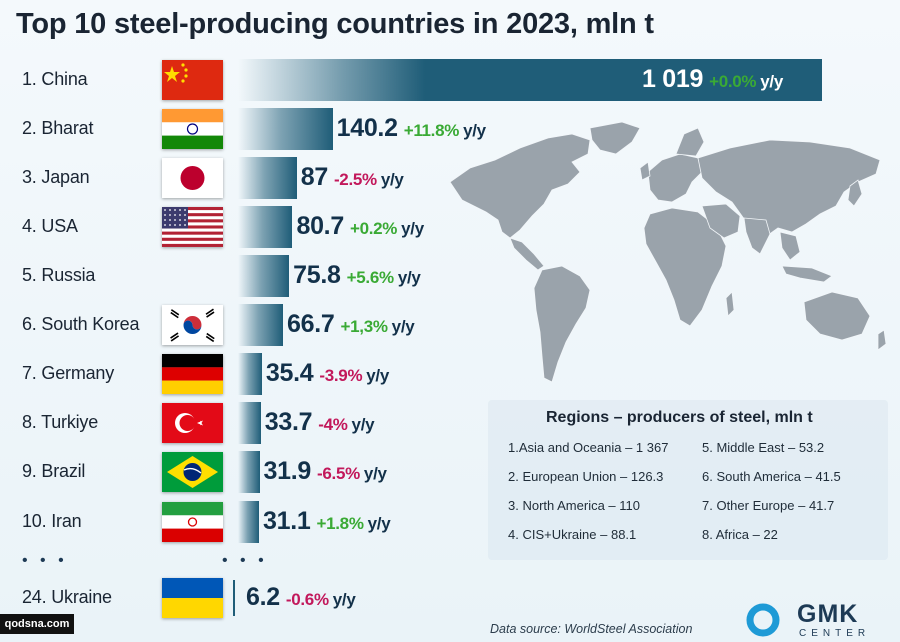 This screenshot has width=900, height=642. What do you see at coordinates (192, 374) in the screenshot?
I see `germany-flag-icon` at bounding box center [192, 374].